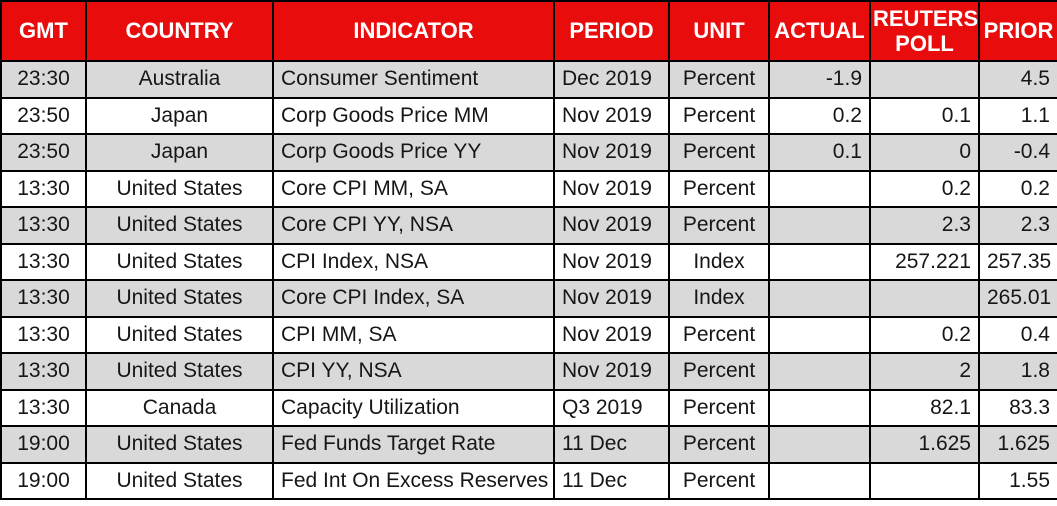 Image resolution: width=1057 pixels, height=506 pixels. What do you see at coordinates (1017, 298) in the screenshot?
I see `cell-prior: 265.01` at bounding box center [1017, 298].